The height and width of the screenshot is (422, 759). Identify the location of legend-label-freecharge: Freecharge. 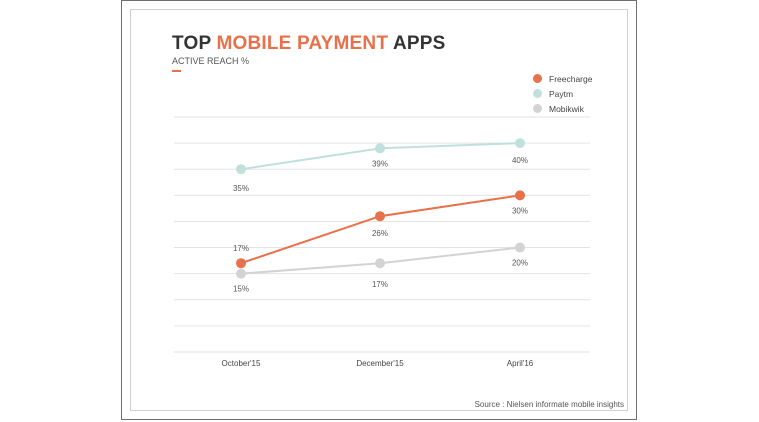
(571, 78).